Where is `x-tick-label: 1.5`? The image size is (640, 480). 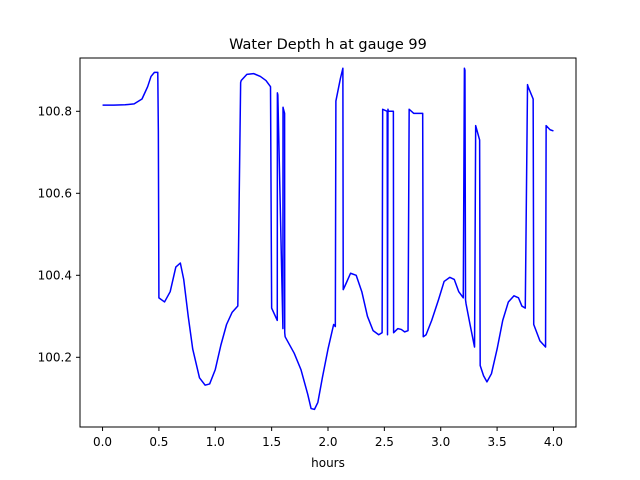
x-tick-label: 1.5 is located at coordinates (271, 442).